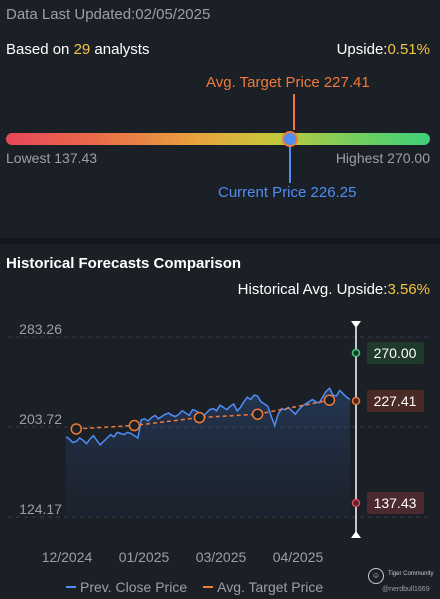  What do you see at coordinates (356, 534) in the screenshot?
I see `range-bottom-triangle-icon` at bounding box center [356, 534].